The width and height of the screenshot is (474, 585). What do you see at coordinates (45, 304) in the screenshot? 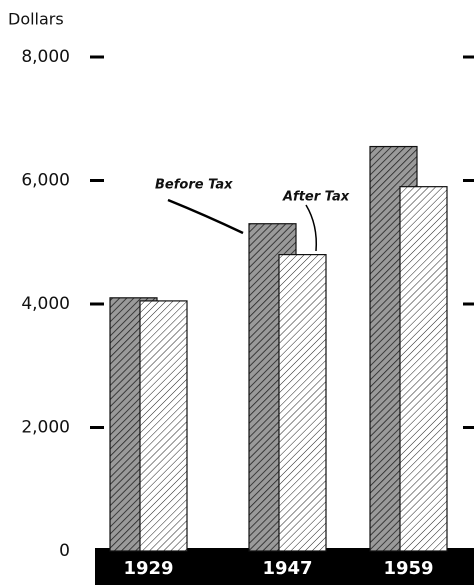
I see `y-tick-label: 4,000` at bounding box center [45, 304].